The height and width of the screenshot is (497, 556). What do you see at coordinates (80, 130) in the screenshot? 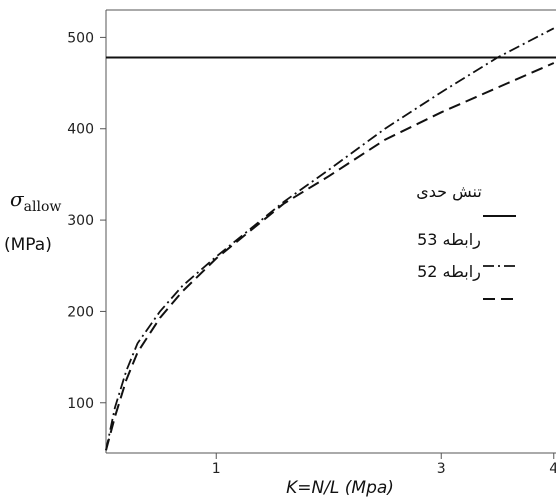
I see `y-tick-label: 400` at bounding box center [80, 130].